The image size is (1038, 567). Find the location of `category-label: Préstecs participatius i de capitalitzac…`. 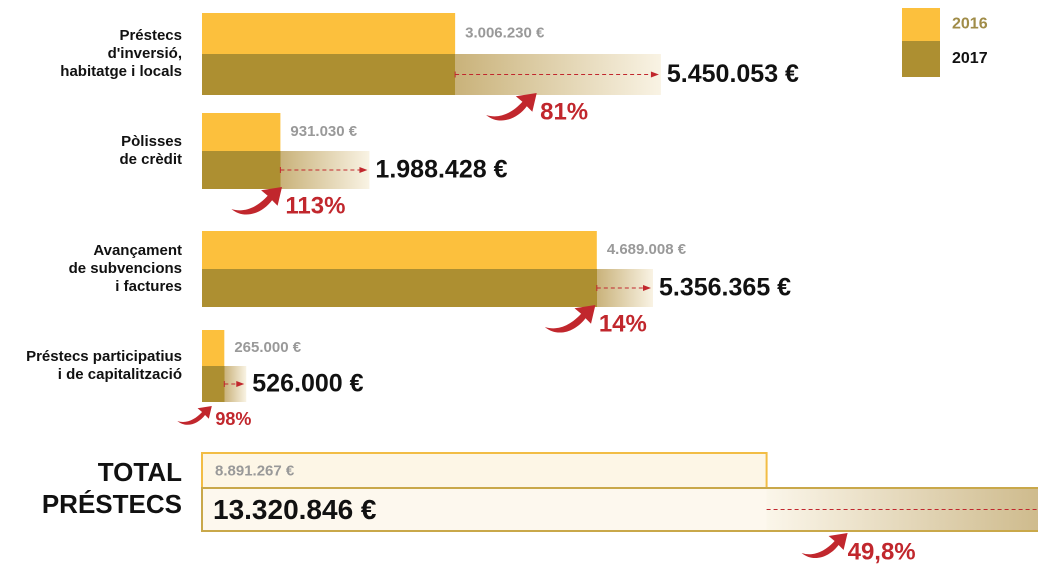

category-label: Préstecs participatius i de capitalitzac… is located at coordinates (104, 365).